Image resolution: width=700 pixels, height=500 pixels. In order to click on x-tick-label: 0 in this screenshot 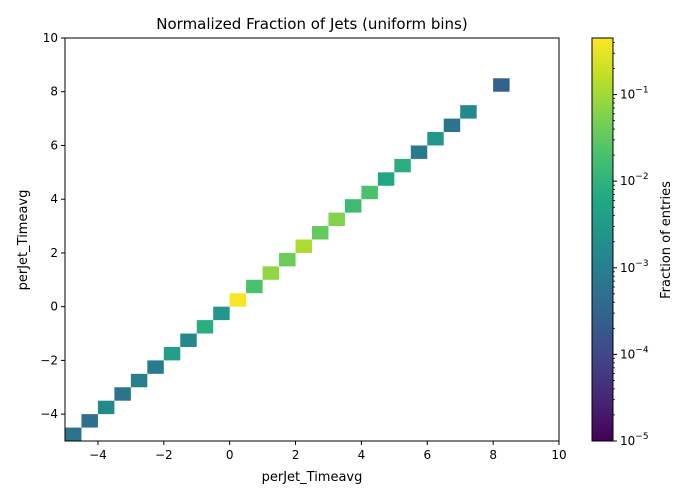, I will do `click(230, 455)`.